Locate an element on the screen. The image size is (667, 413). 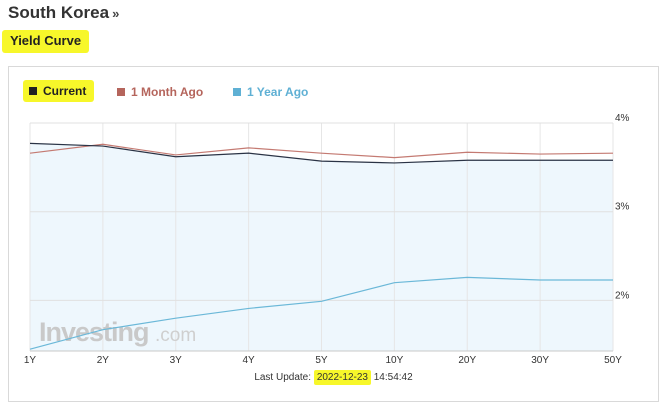
x-tick-label: 5Y is located at coordinates (321, 360).